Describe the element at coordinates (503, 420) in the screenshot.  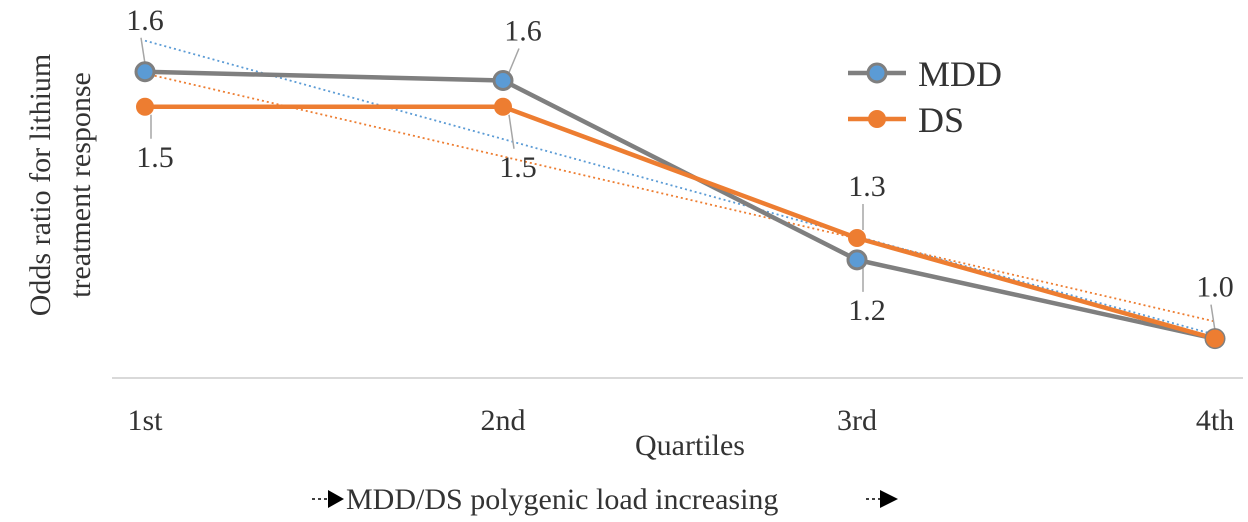
I see `x-tick-label: 2nd` at that location.